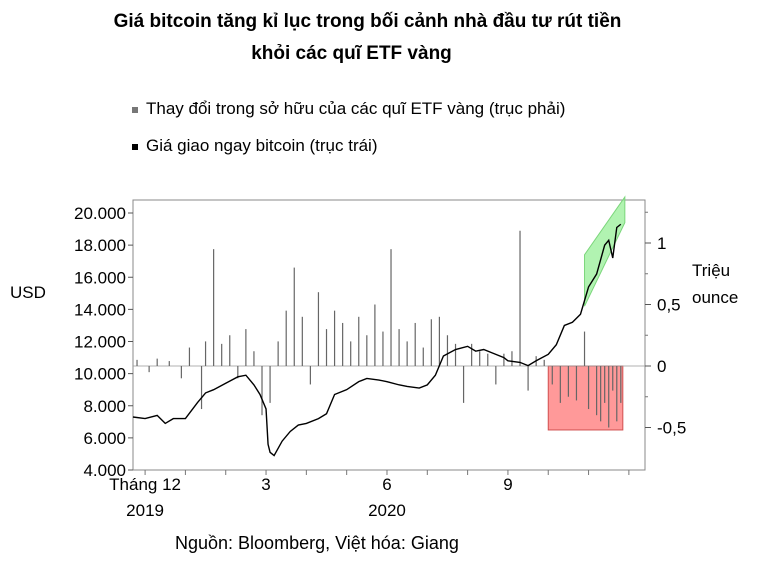 The image size is (759, 578). Describe the element at coordinates (605, 251) in the screenshot. I see `trend-band-green` at that location.